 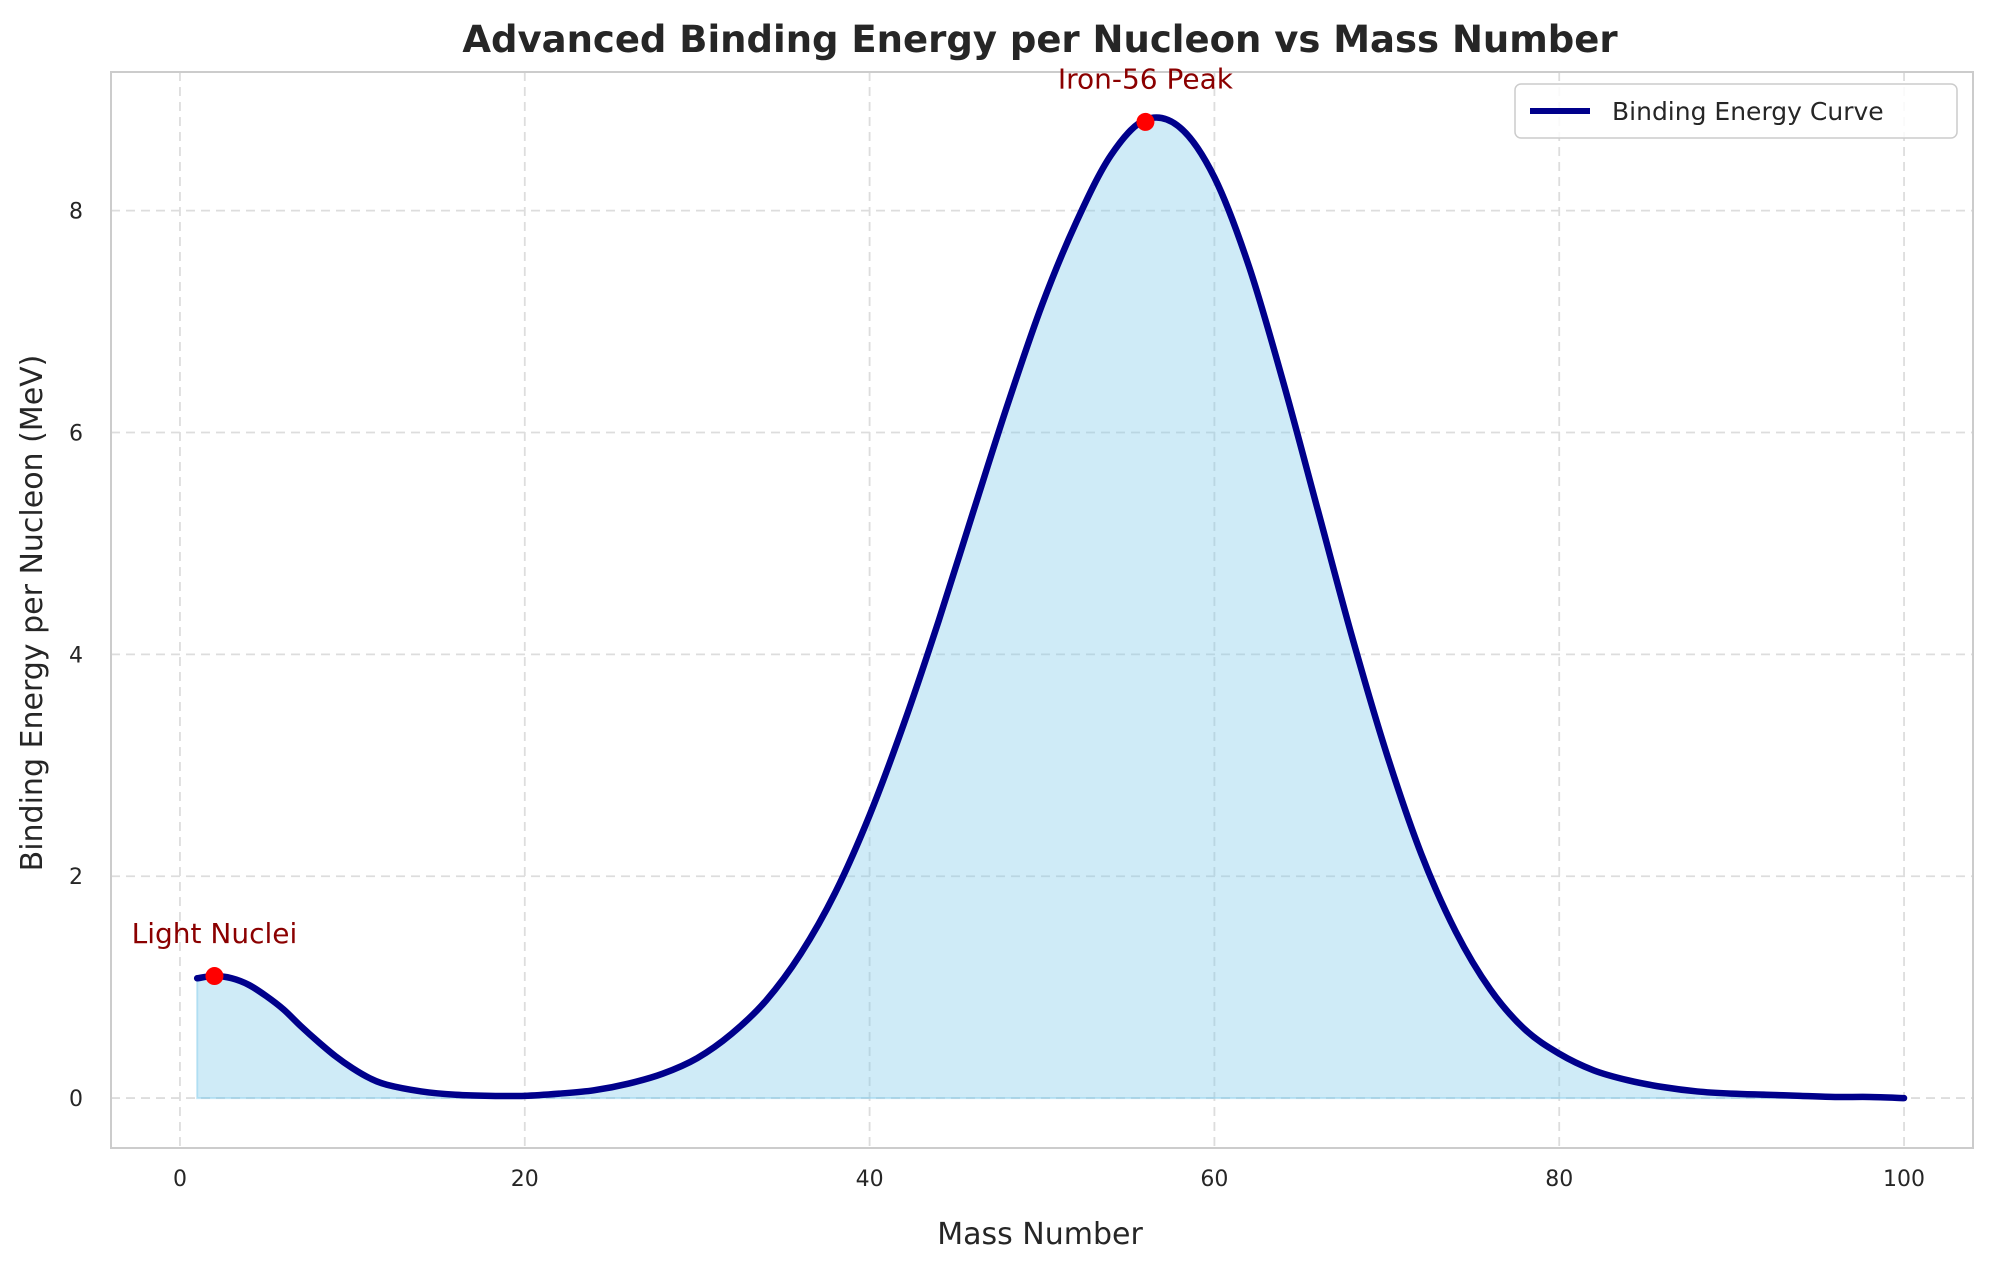 I want to click on x-tick-label: 0, so click(x=180, y=1179).